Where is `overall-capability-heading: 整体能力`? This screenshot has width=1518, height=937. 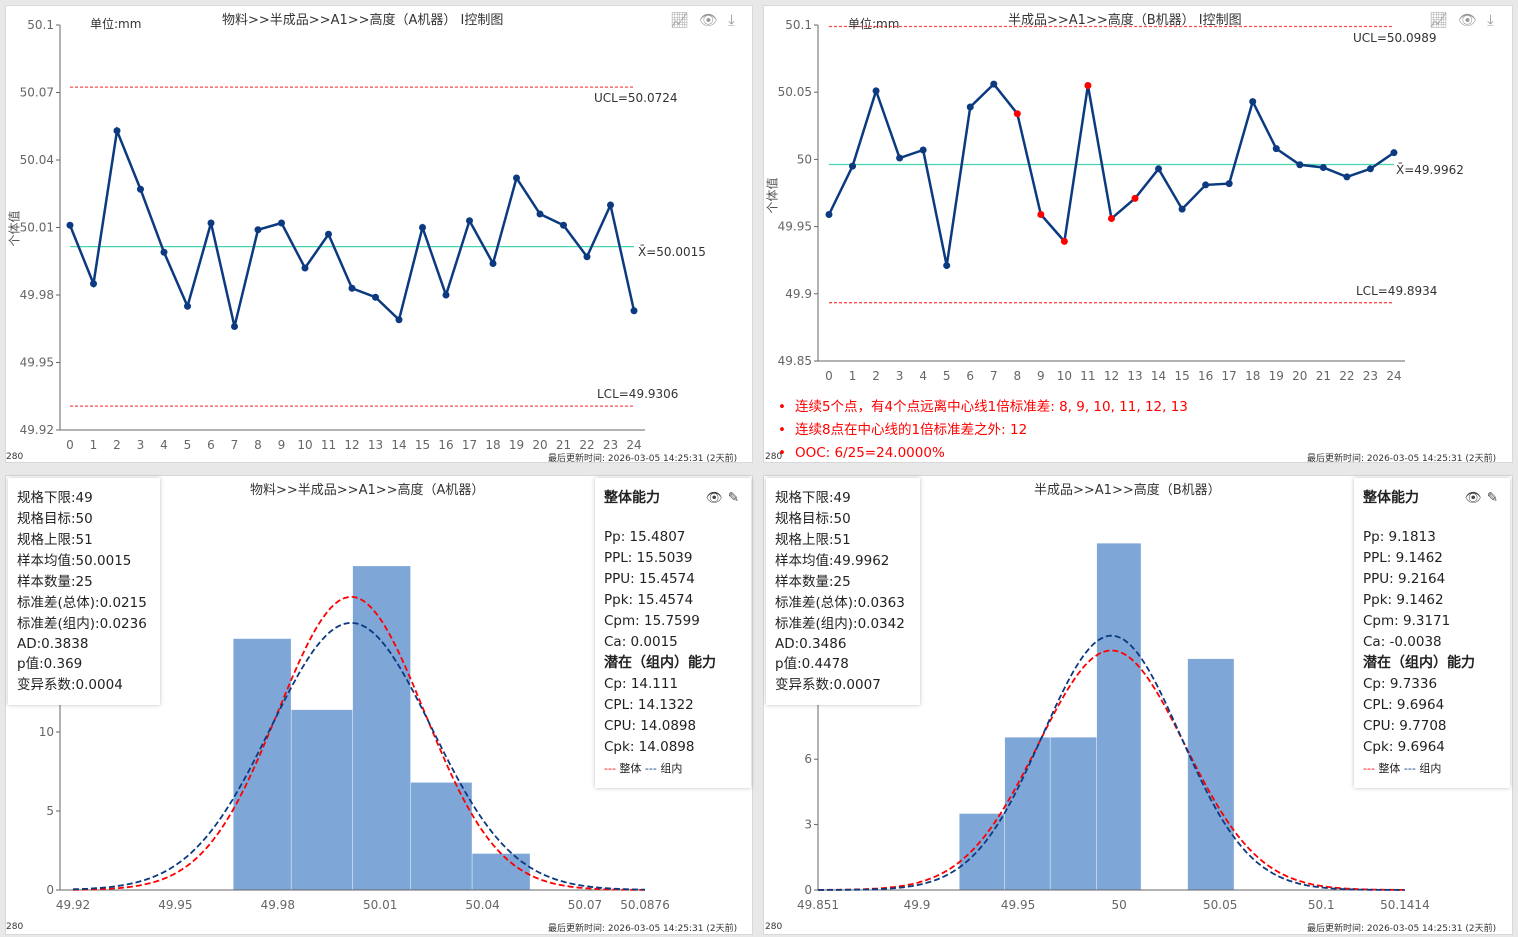
overall-capability-heading: 整体能力 is located at coordinates (1391, 498).